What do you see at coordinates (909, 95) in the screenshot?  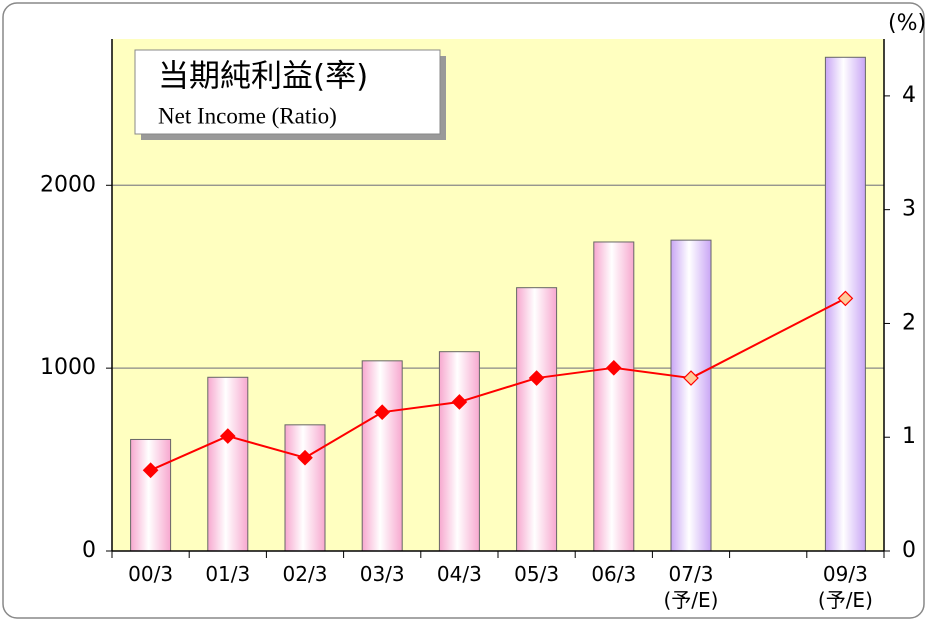 I see `y2-tick-label: 4` at bounding box center [909, 95].